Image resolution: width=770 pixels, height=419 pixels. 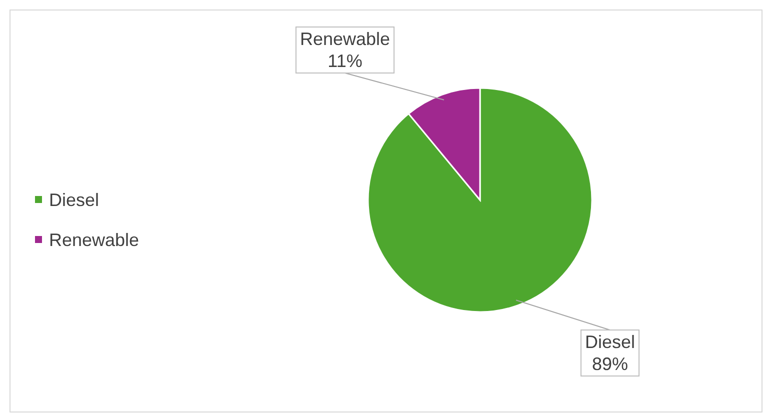 I want to click on legend-label: Diesel, so click(x=74, y=200).